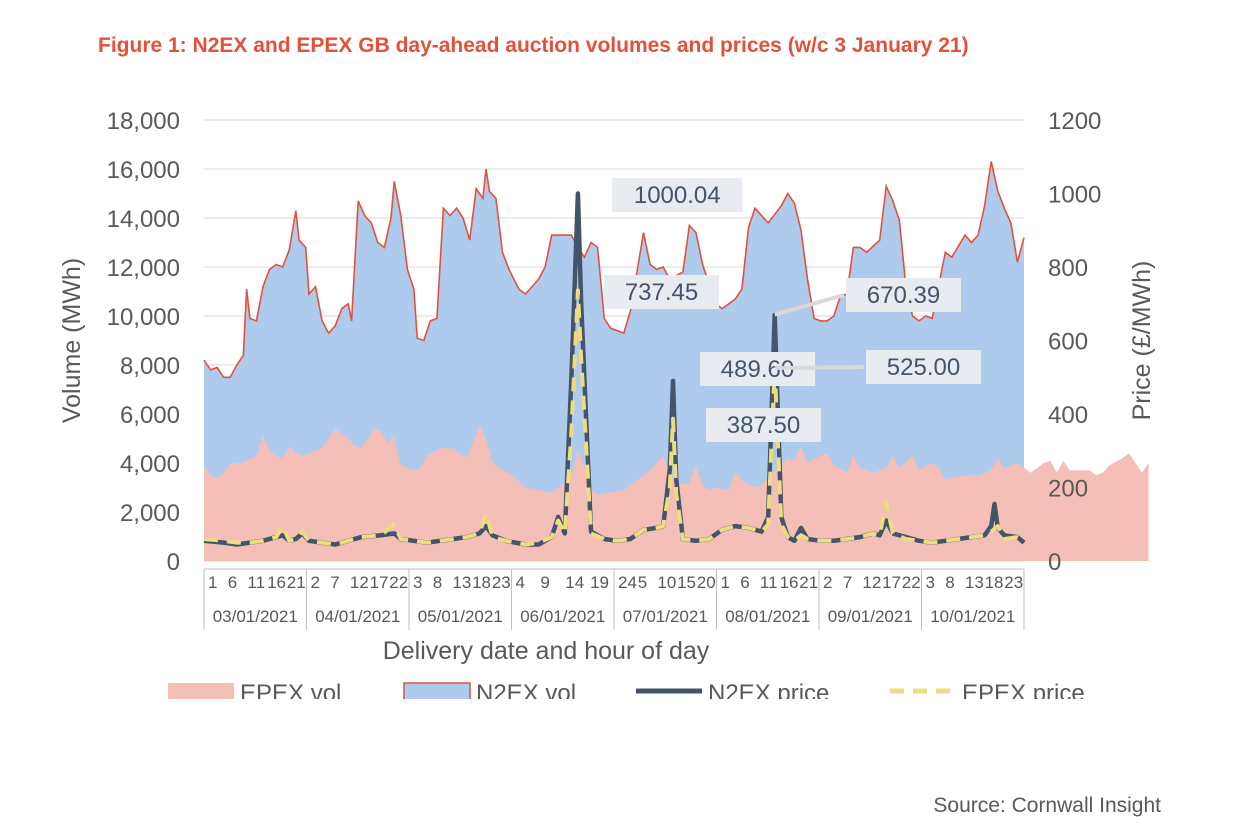  What do you see at coordinates (666, 582) in the screenshot?
I see `x-hour-tick-label: 10` at bounding box center [666, 582].